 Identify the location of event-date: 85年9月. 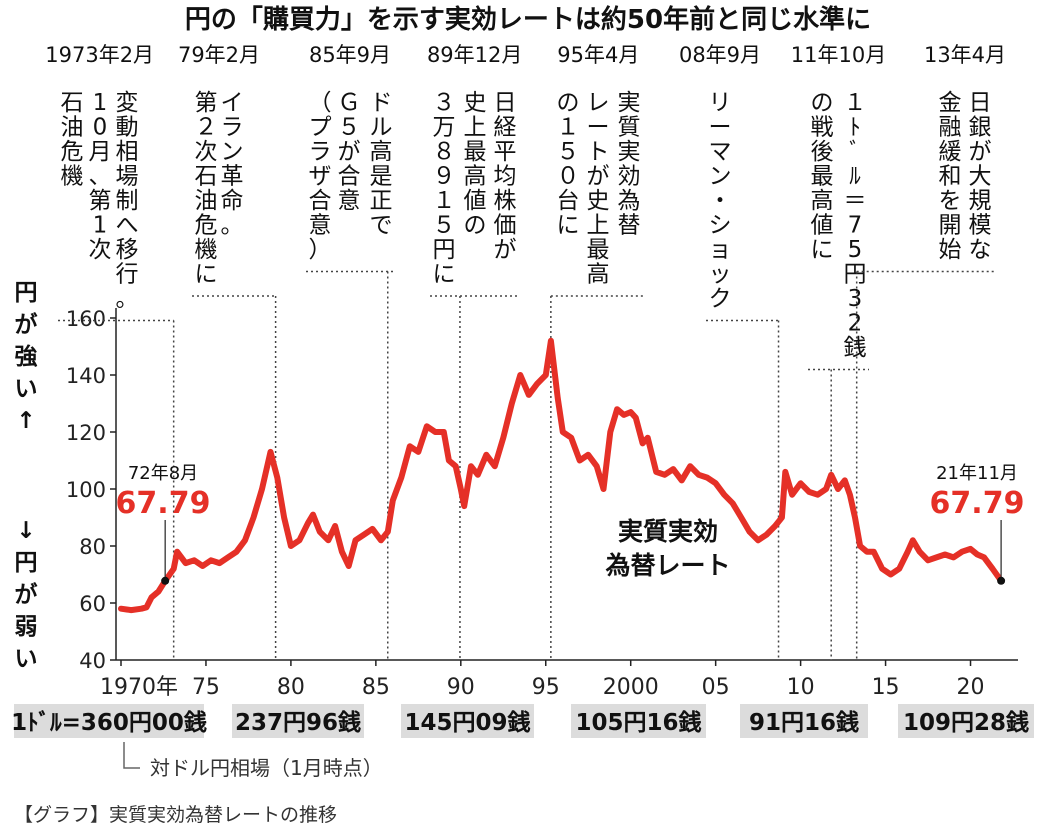
(350, 55).